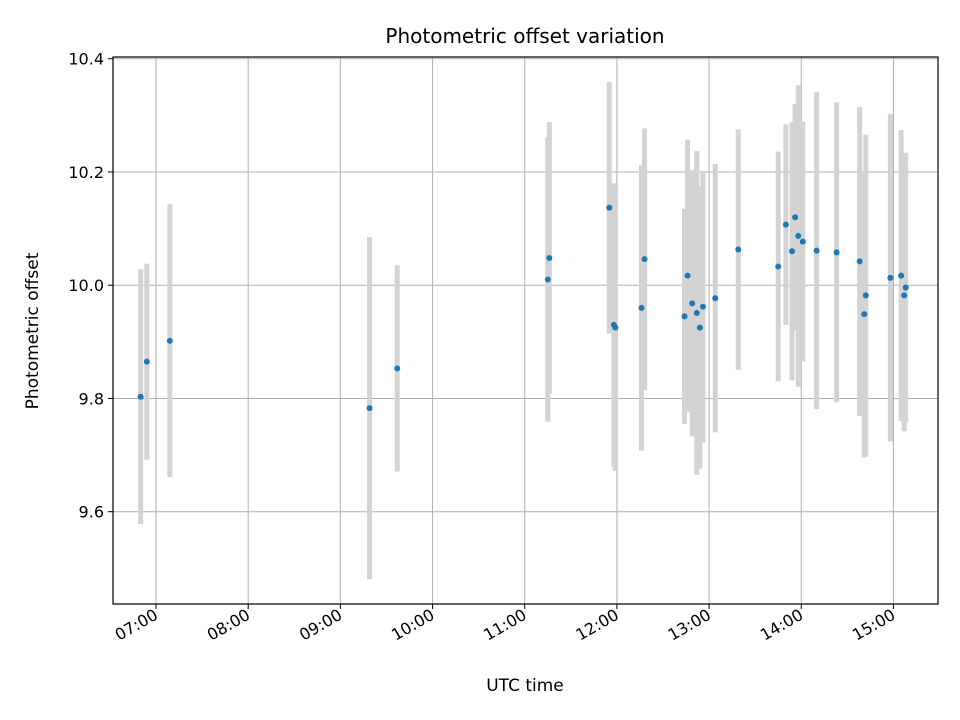 This screenshot has width=960, height=720. I want to click on y-tick-label: 9.6, so click(91, 512).